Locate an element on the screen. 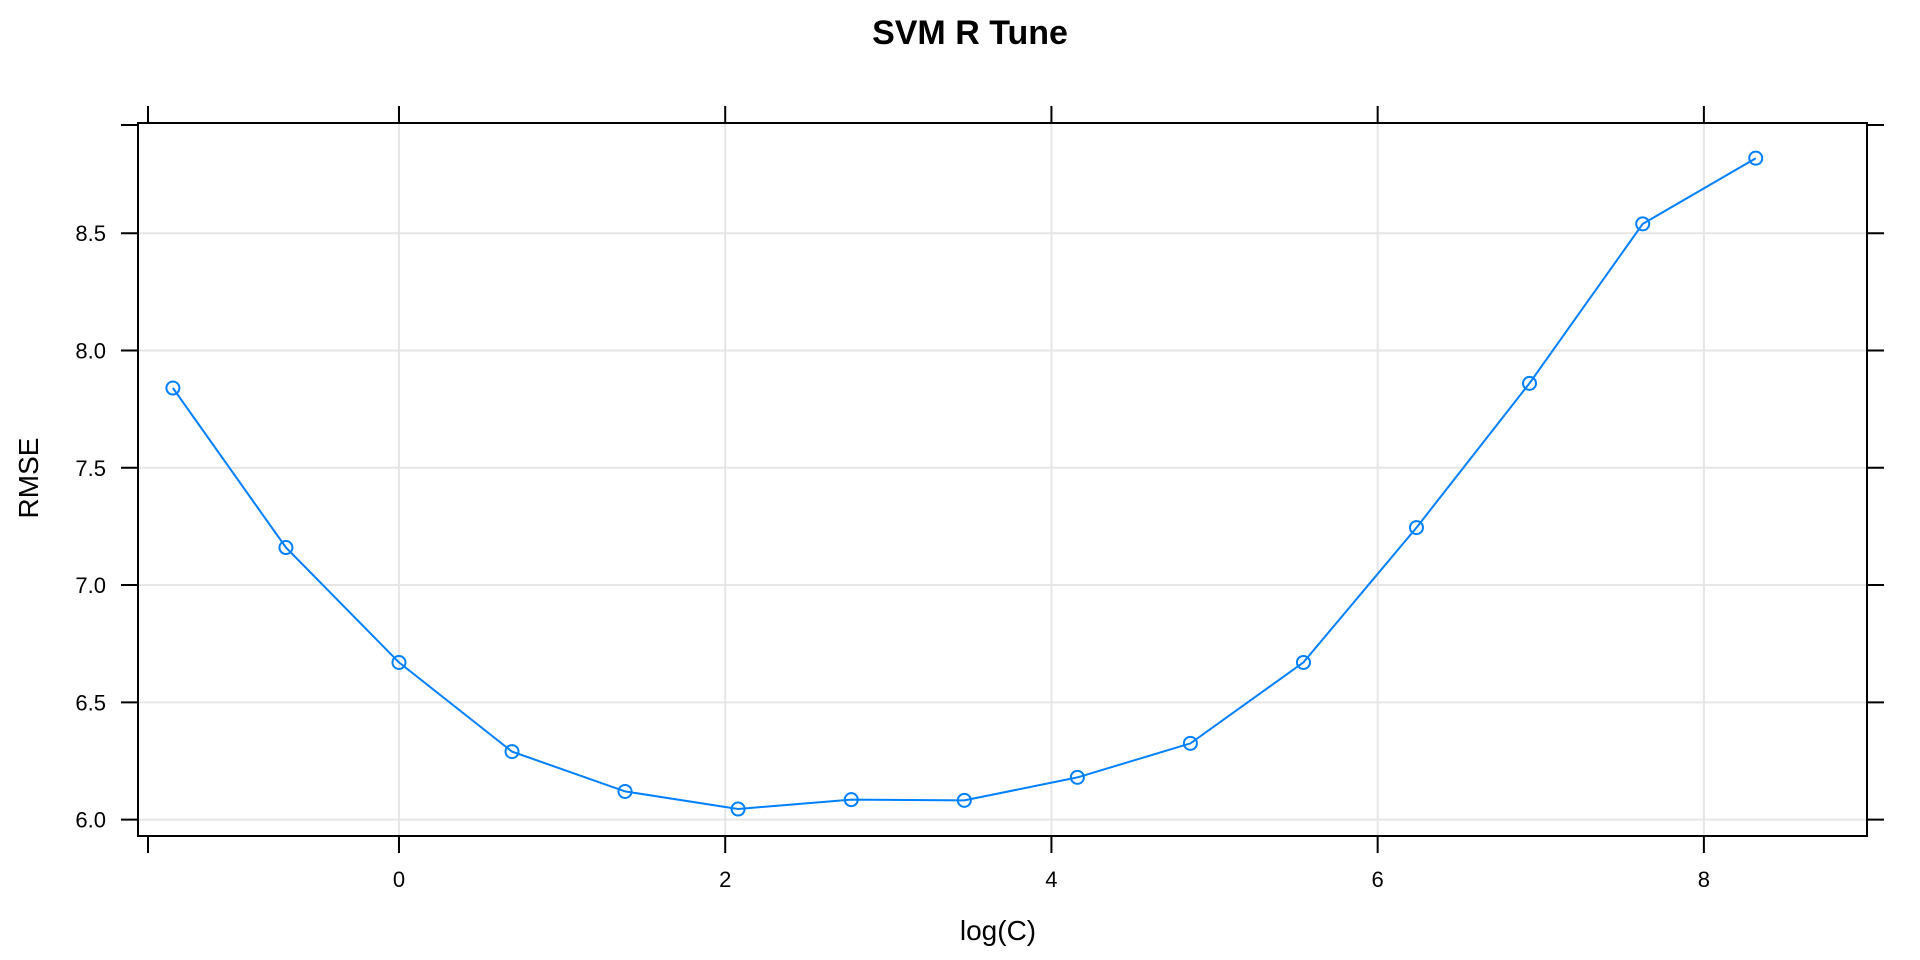 Image resolution: width=1920 pixels, height=960 pixels. y-tick-label: 6.5 is located at coordinates (90, 702).